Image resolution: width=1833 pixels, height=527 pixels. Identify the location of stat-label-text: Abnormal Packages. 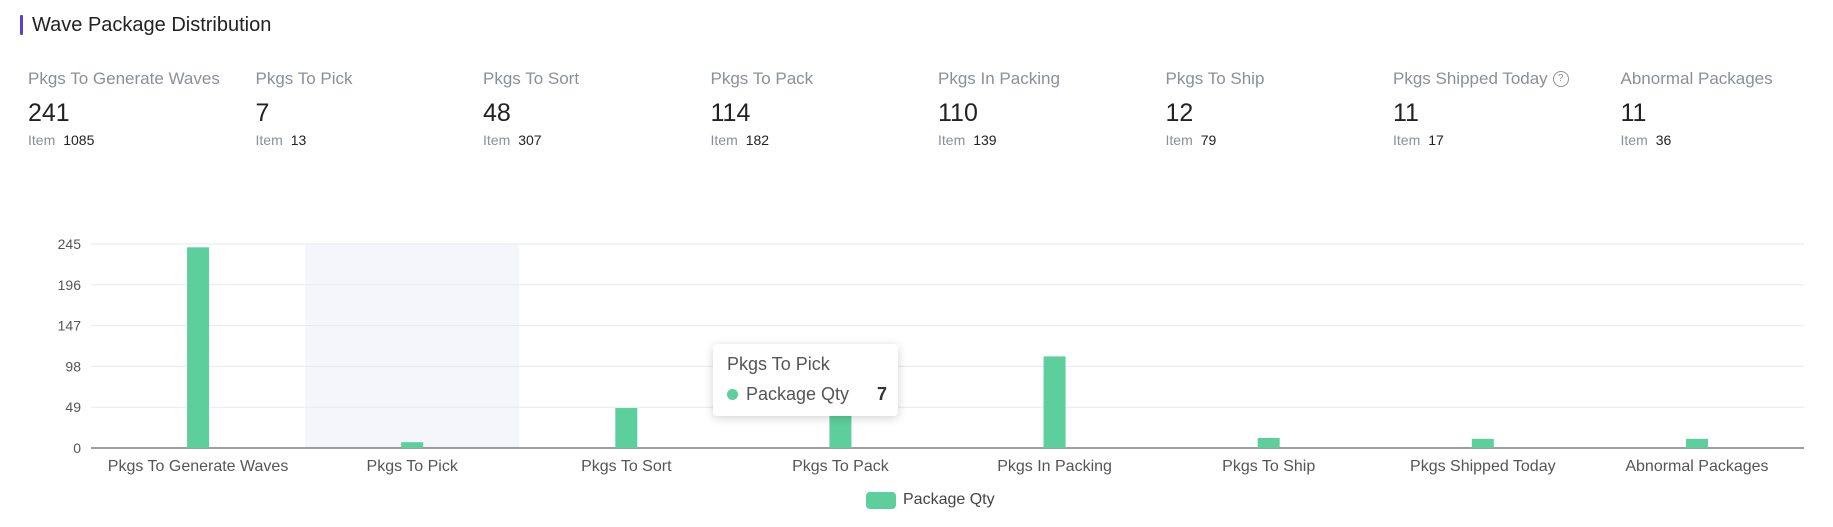
(1696, 78).